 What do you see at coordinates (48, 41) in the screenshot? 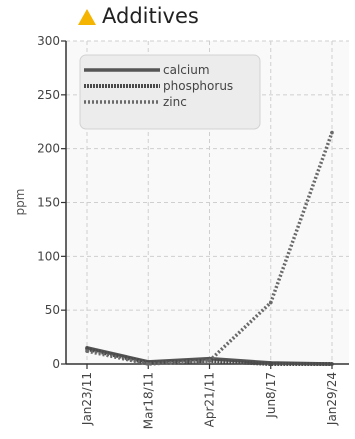
I see `y-tick-label: 300` at bounding box center [48, 41].